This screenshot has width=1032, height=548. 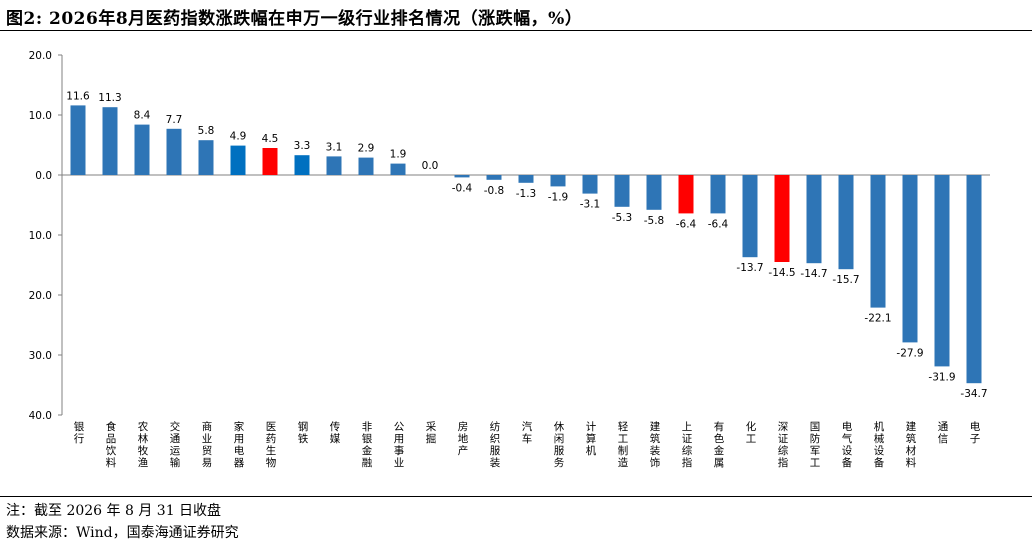 What do you see at coordinates (122, 533) in the screenshot?
I see `source-note: 数据来源：Wind，国泰海通证券研究` at bounding box center [122, 533].